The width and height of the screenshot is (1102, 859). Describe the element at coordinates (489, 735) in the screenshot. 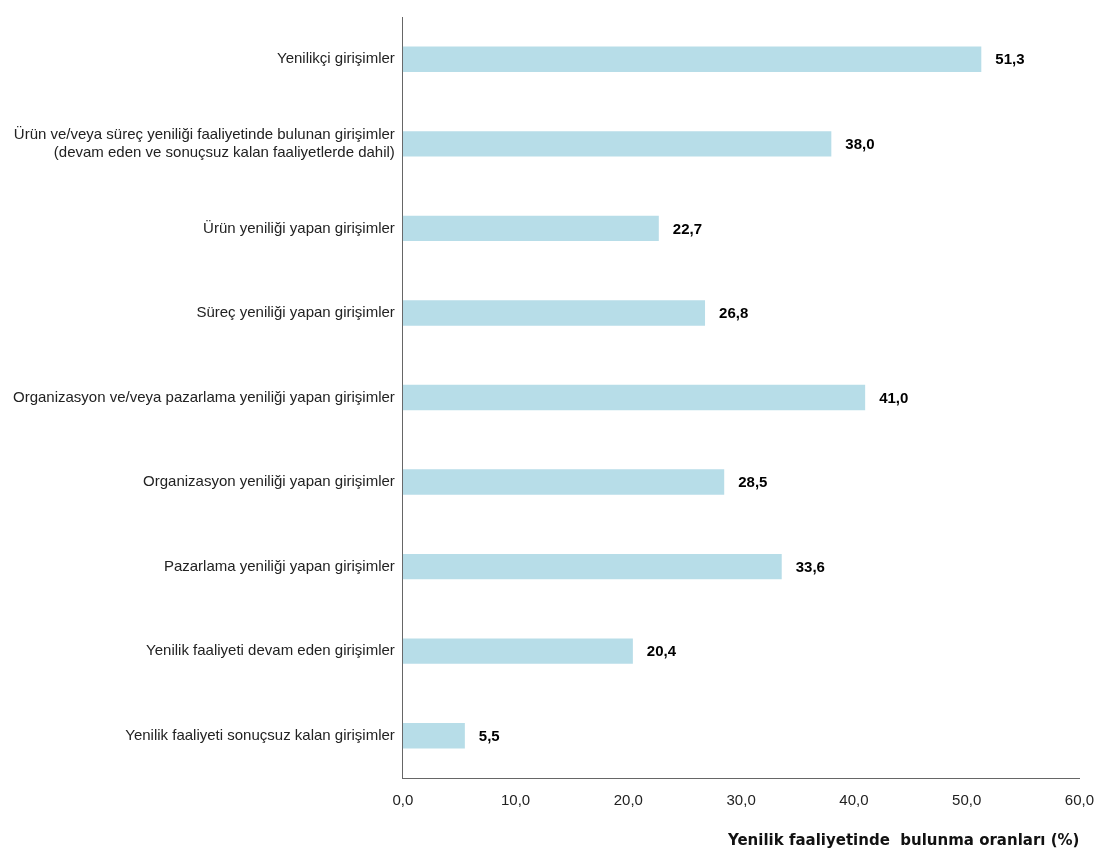

I see `data-label: 5,5` at that location.